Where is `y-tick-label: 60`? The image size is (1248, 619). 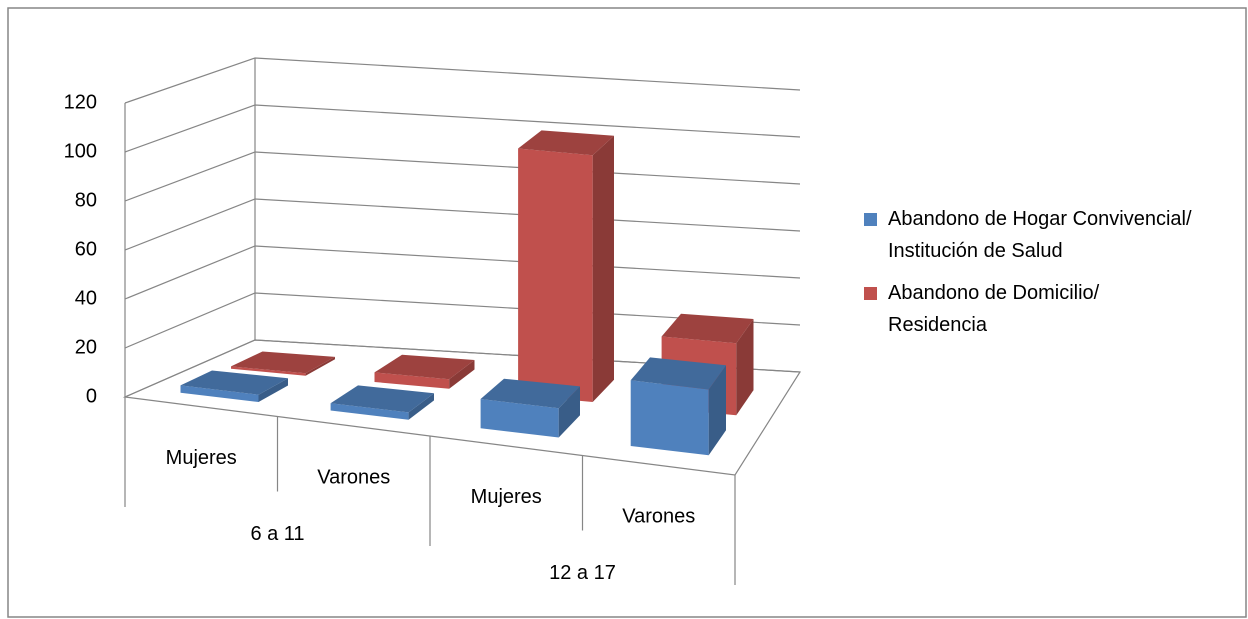 y-tick-label: 60 is located at coordinates (86, 249).